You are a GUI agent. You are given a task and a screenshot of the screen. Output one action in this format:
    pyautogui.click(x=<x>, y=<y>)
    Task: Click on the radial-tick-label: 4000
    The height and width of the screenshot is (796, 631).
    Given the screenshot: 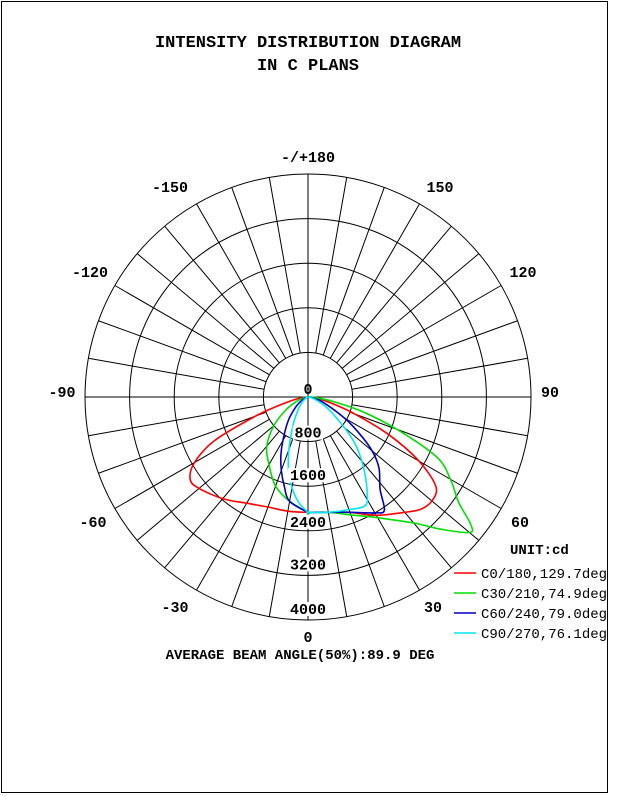 What is the action you would take?
    pyautogui.click(x=308, y=610)
    